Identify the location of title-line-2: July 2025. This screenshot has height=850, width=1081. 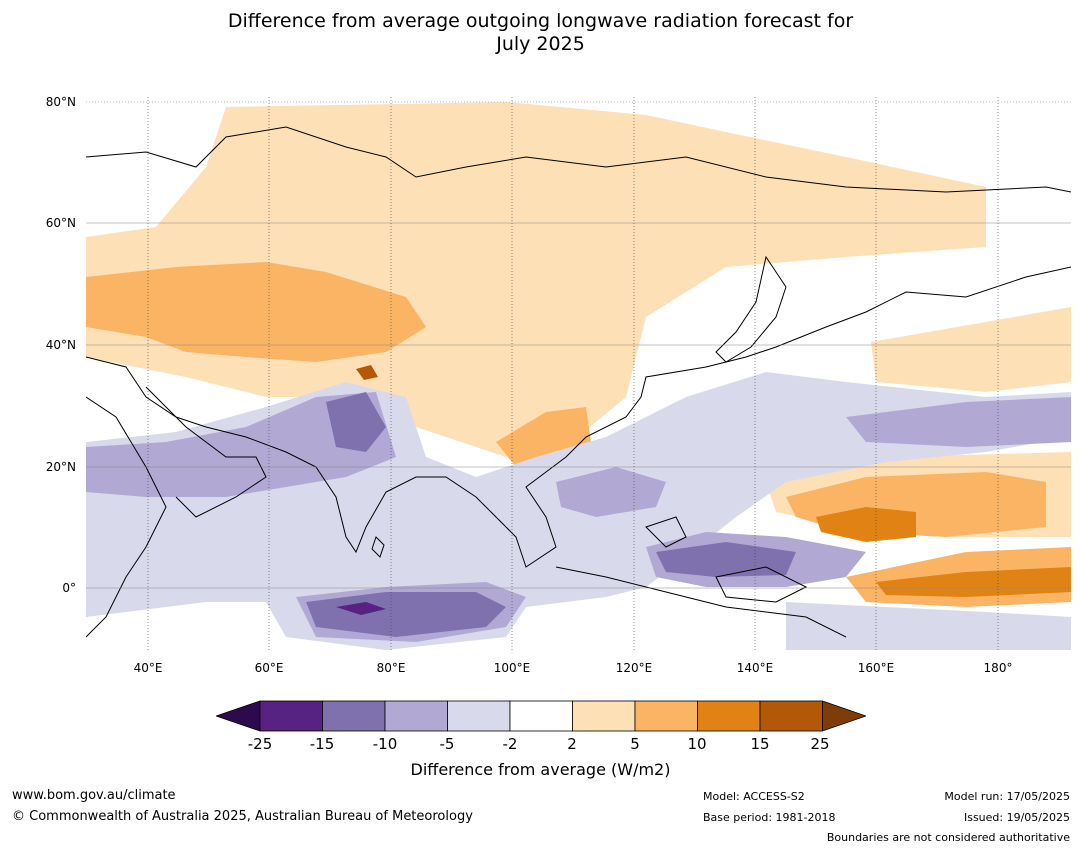
(540, 44).